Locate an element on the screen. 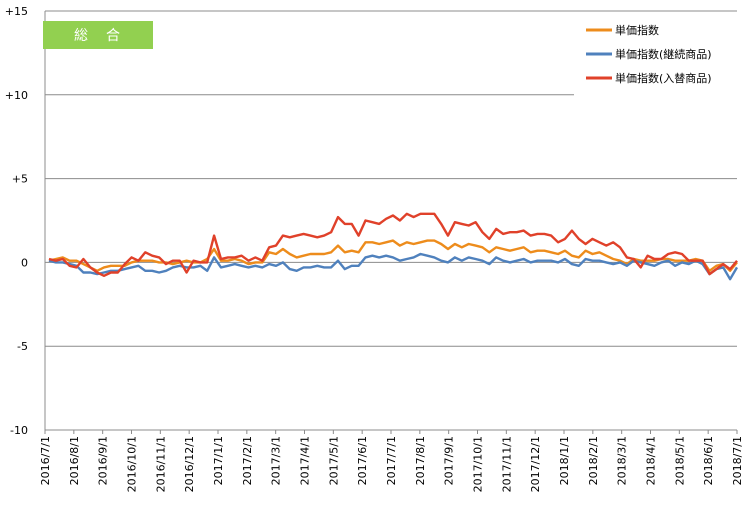  x-tick-label: 2018/7/1 is located at coordinates (736, 460).